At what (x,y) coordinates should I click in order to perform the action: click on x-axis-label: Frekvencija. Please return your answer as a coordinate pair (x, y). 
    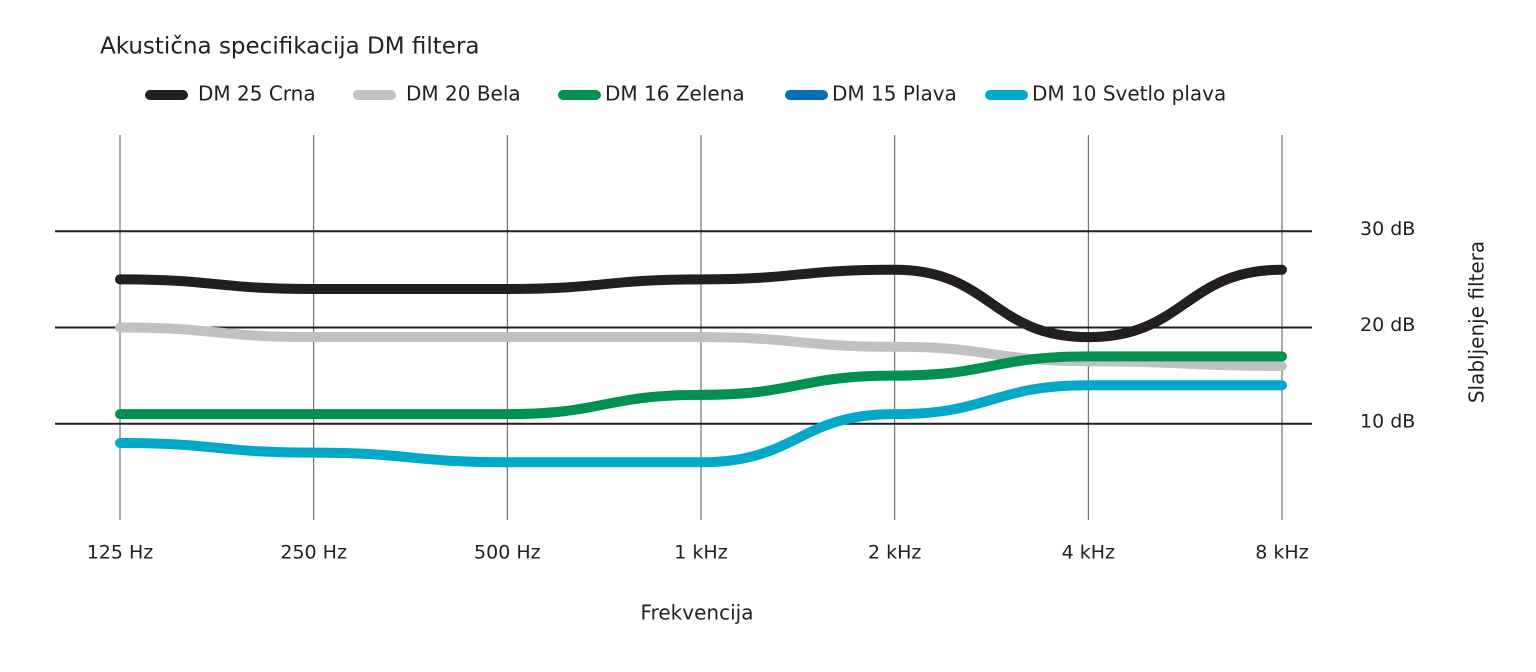
    Looking at the image, I should click on (697, 613).